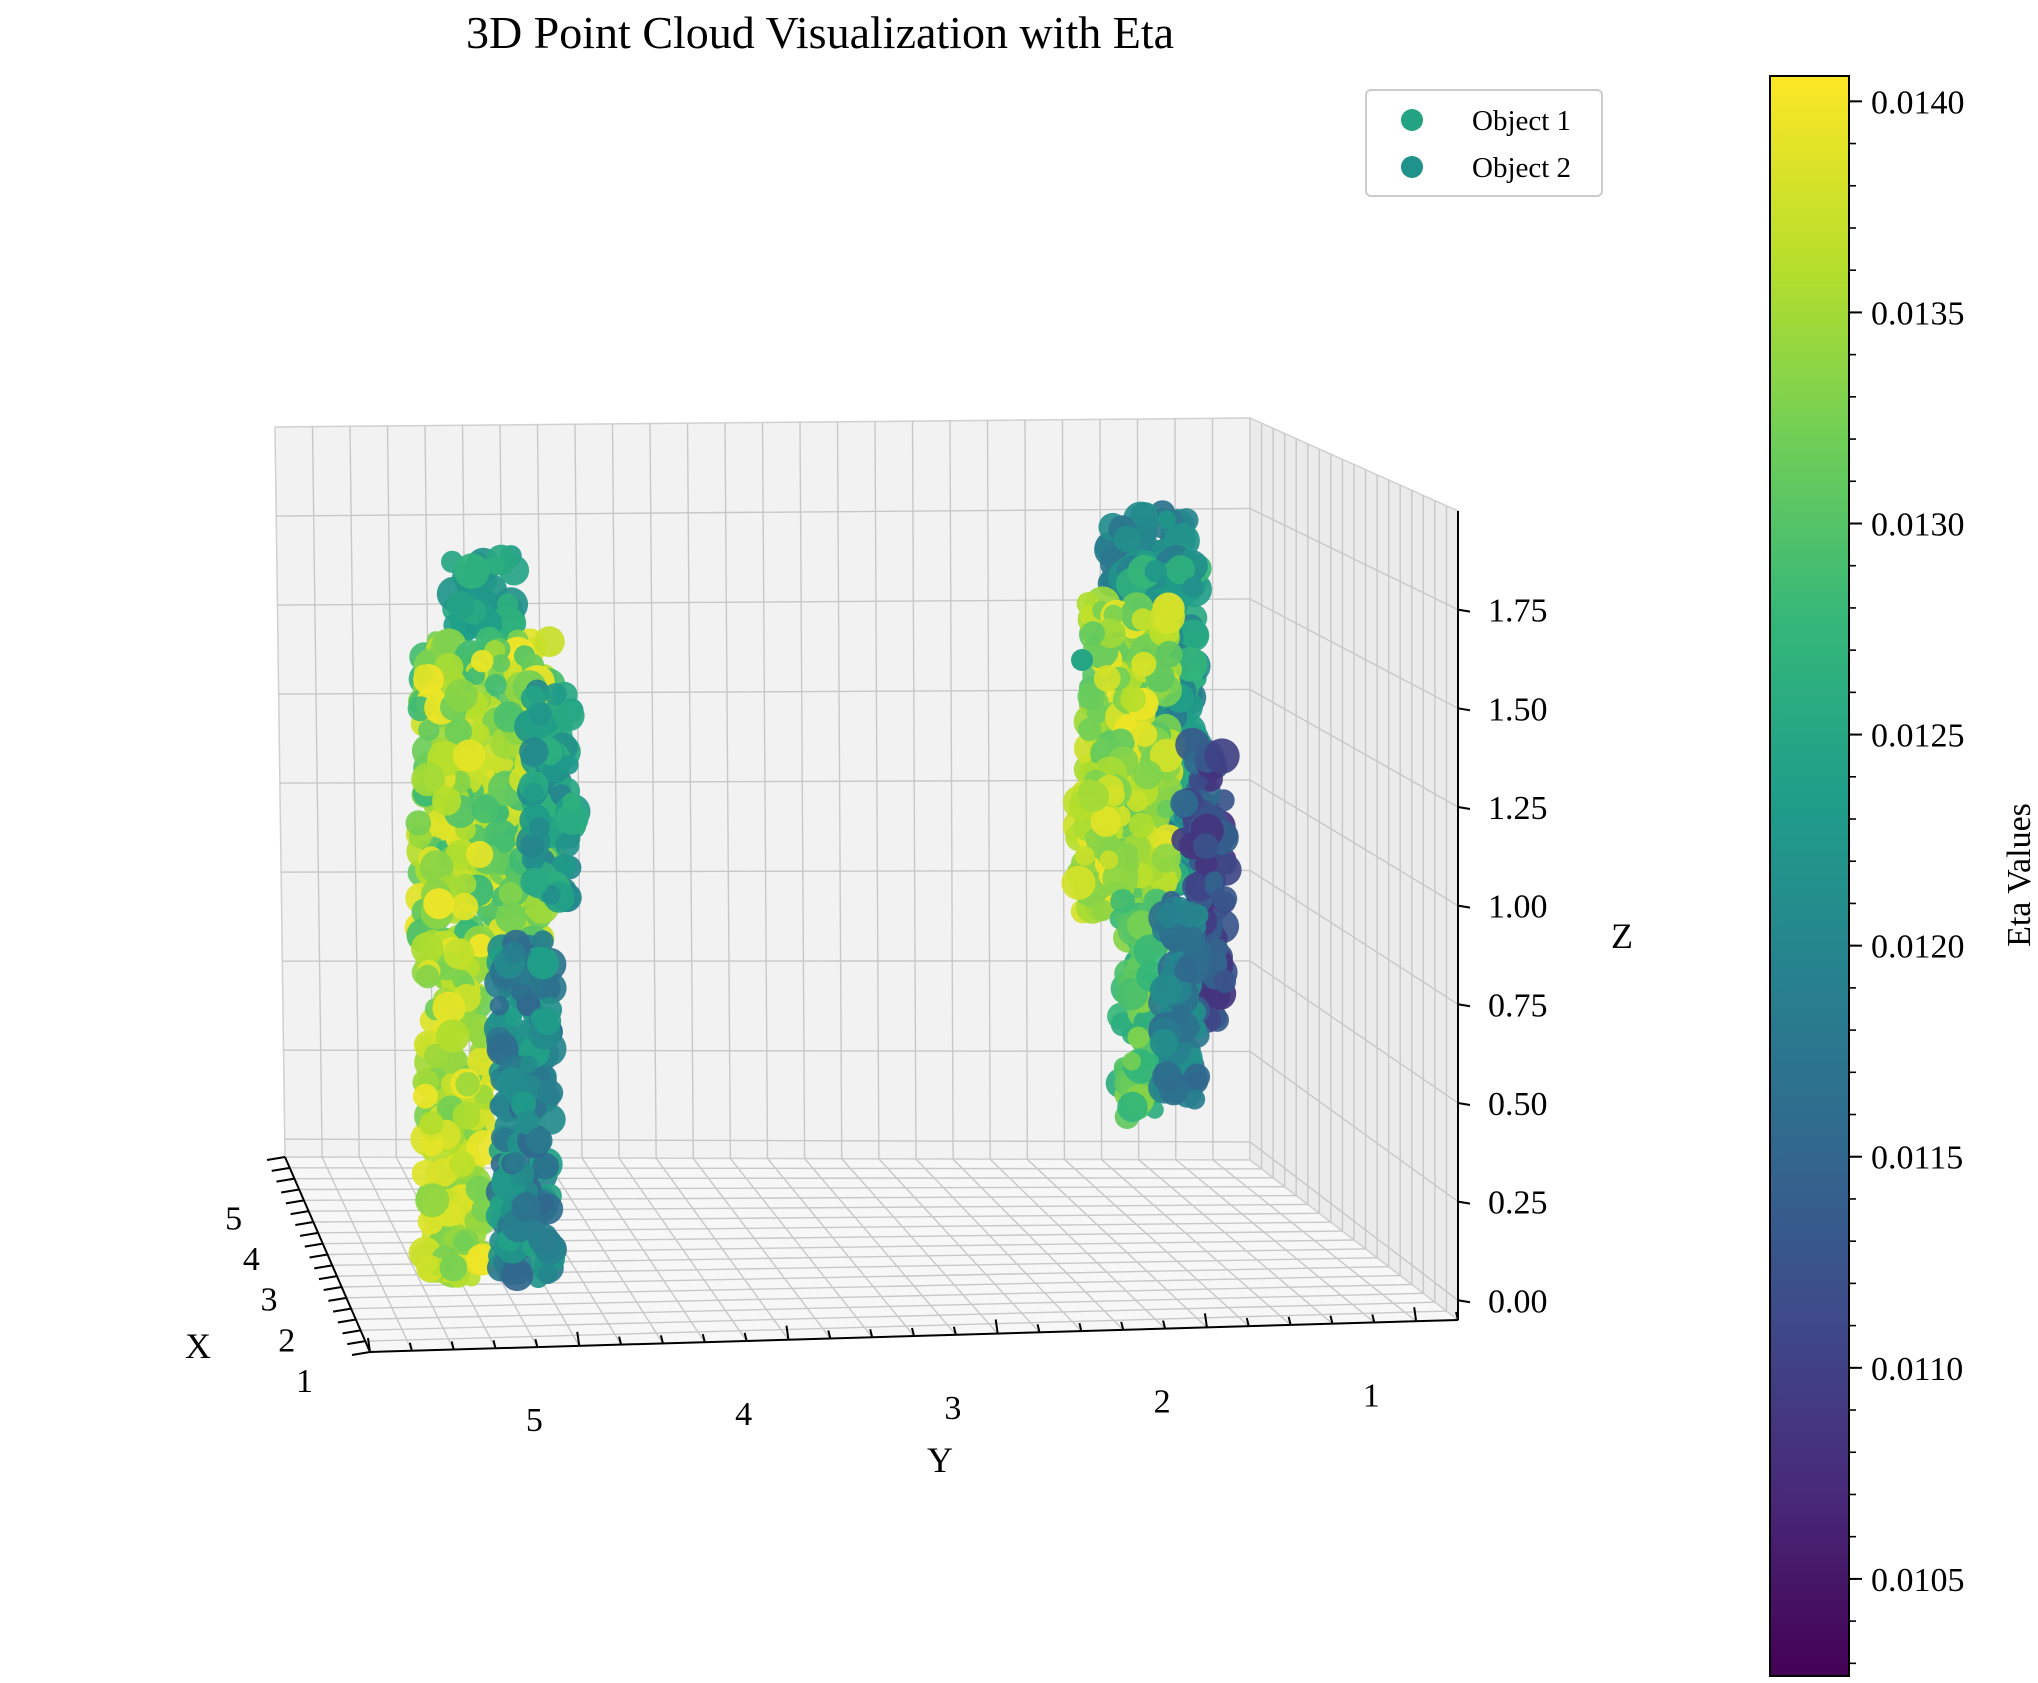 Image resolution: width=2038 pixels, height=1683 pixels. What do you see at coordinates (1918, 102) in the screenshot?
I see `colorbar-tick-label: 0.0140` at bounding box center [1918, 102].